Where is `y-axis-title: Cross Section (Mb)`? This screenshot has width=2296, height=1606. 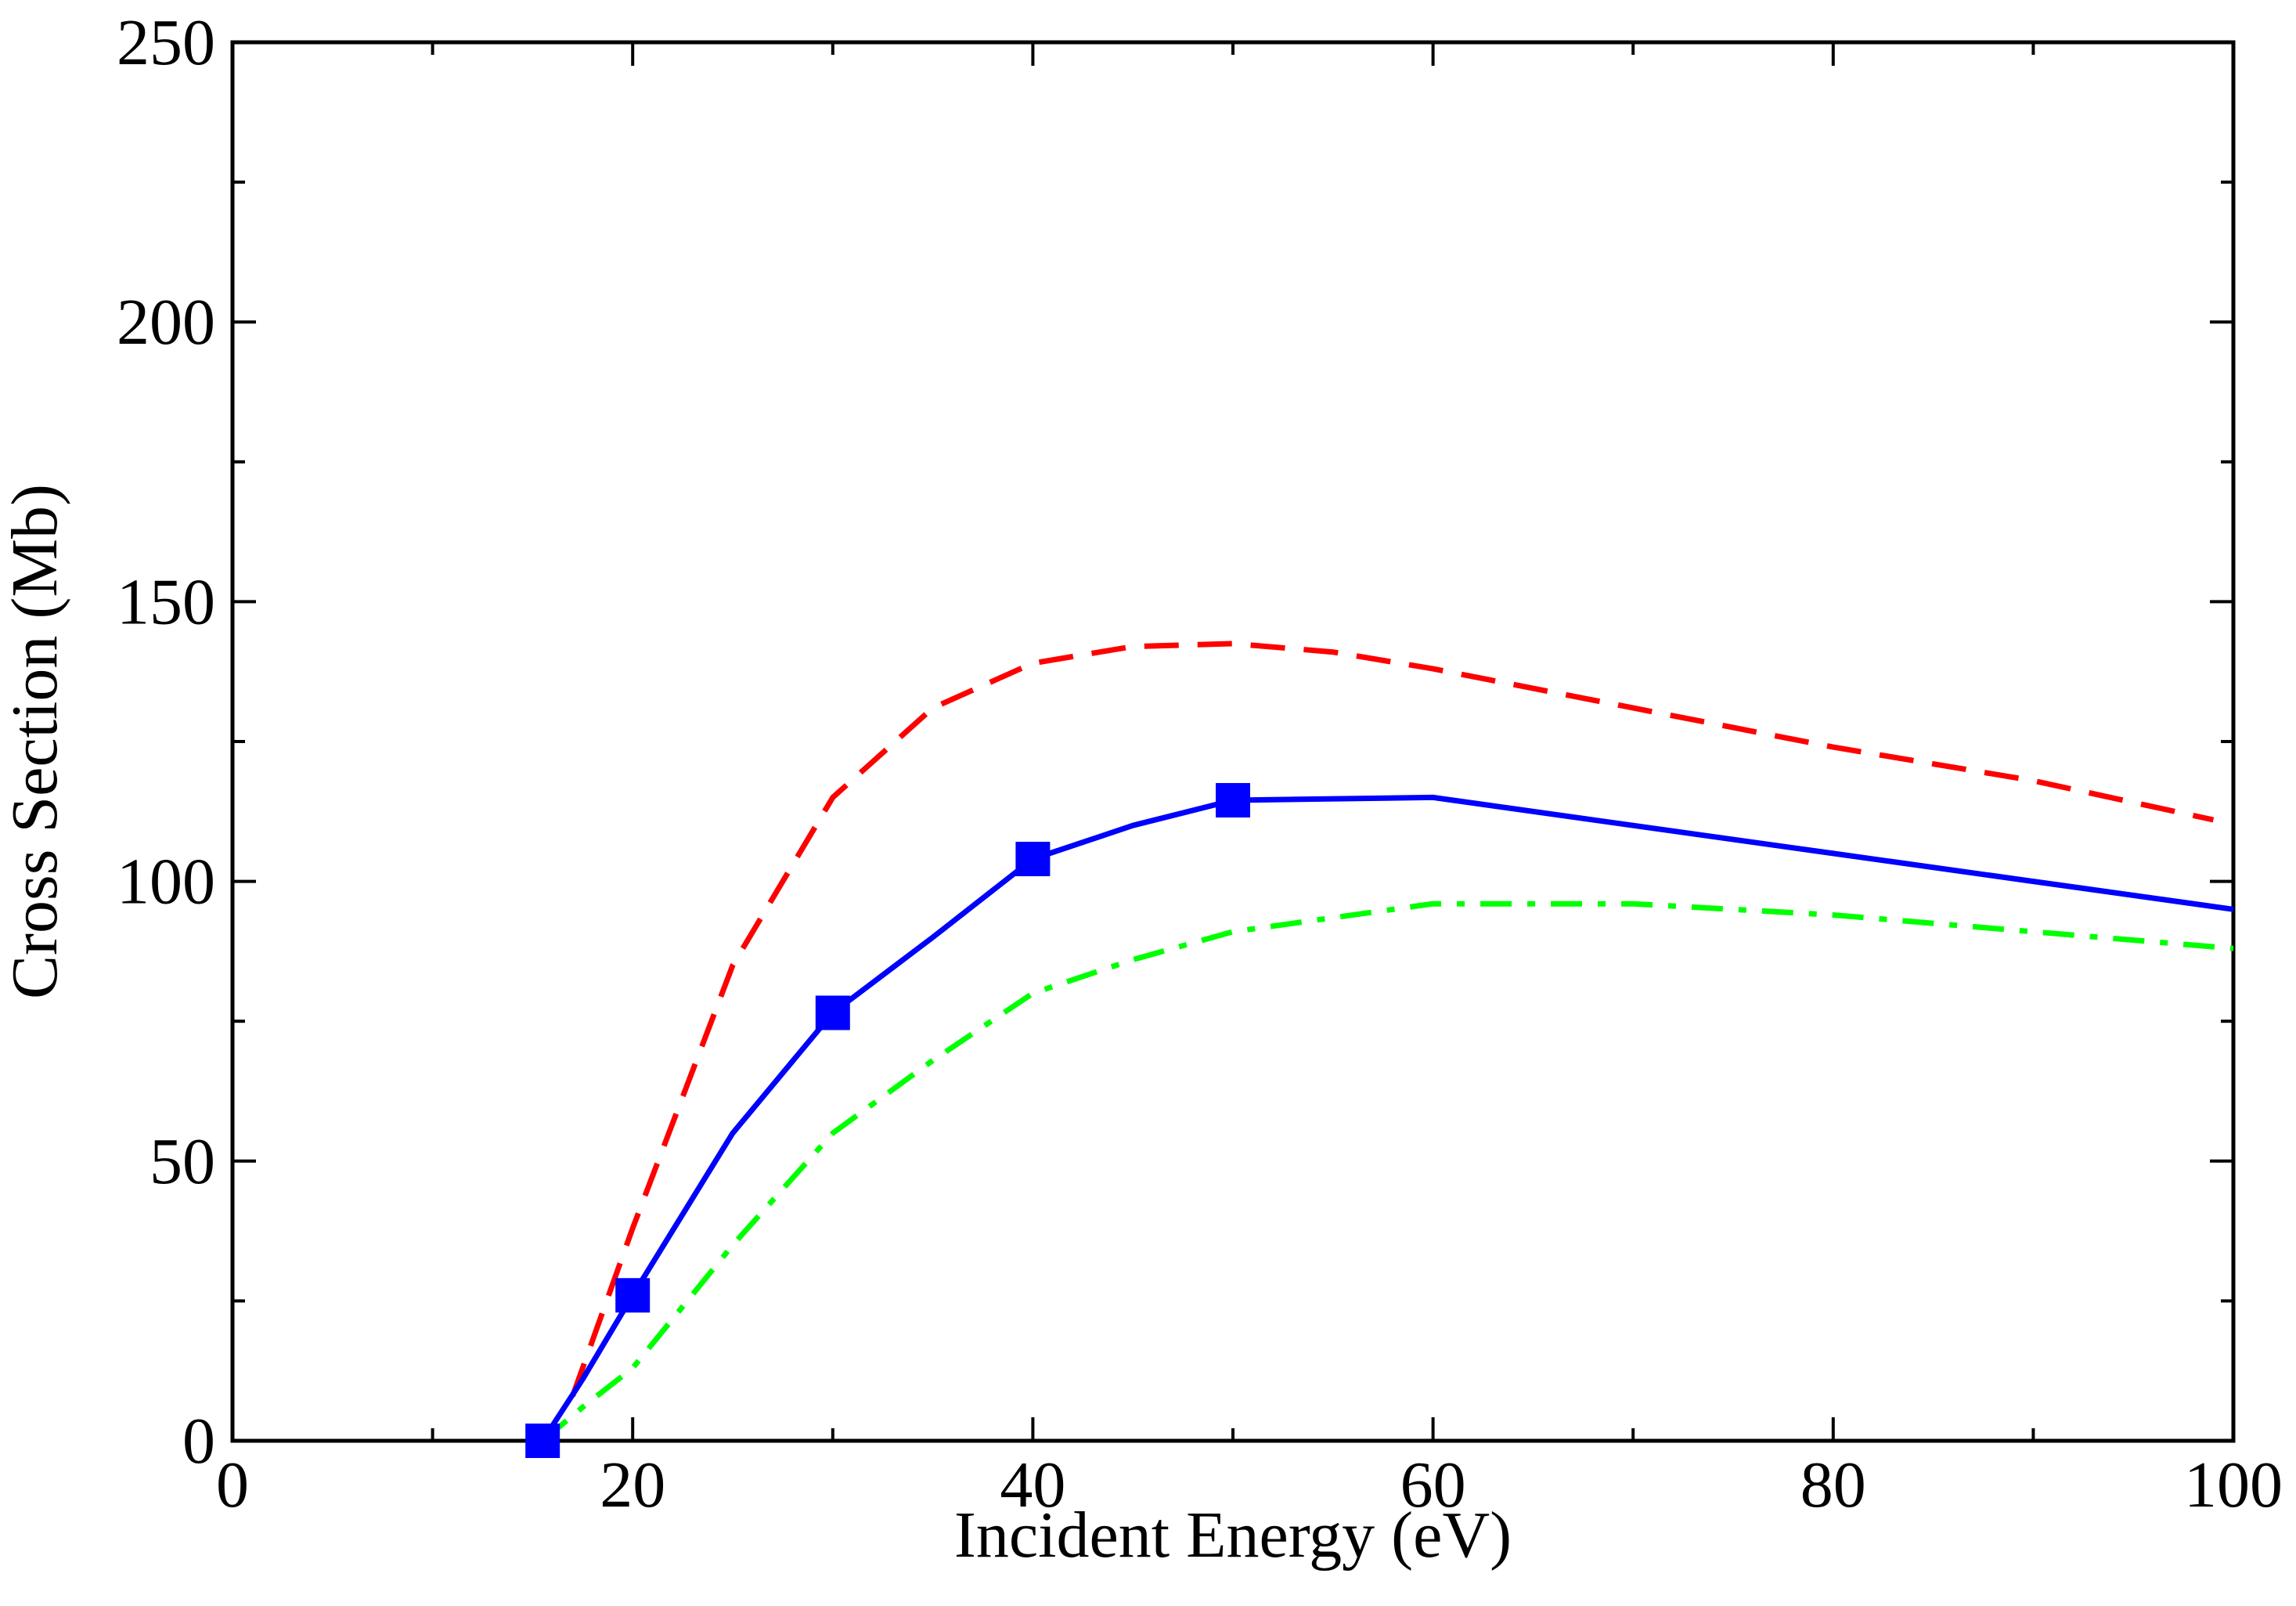 y-axis-title: Cross Section (Mb) is located at coordinates (35, 741).